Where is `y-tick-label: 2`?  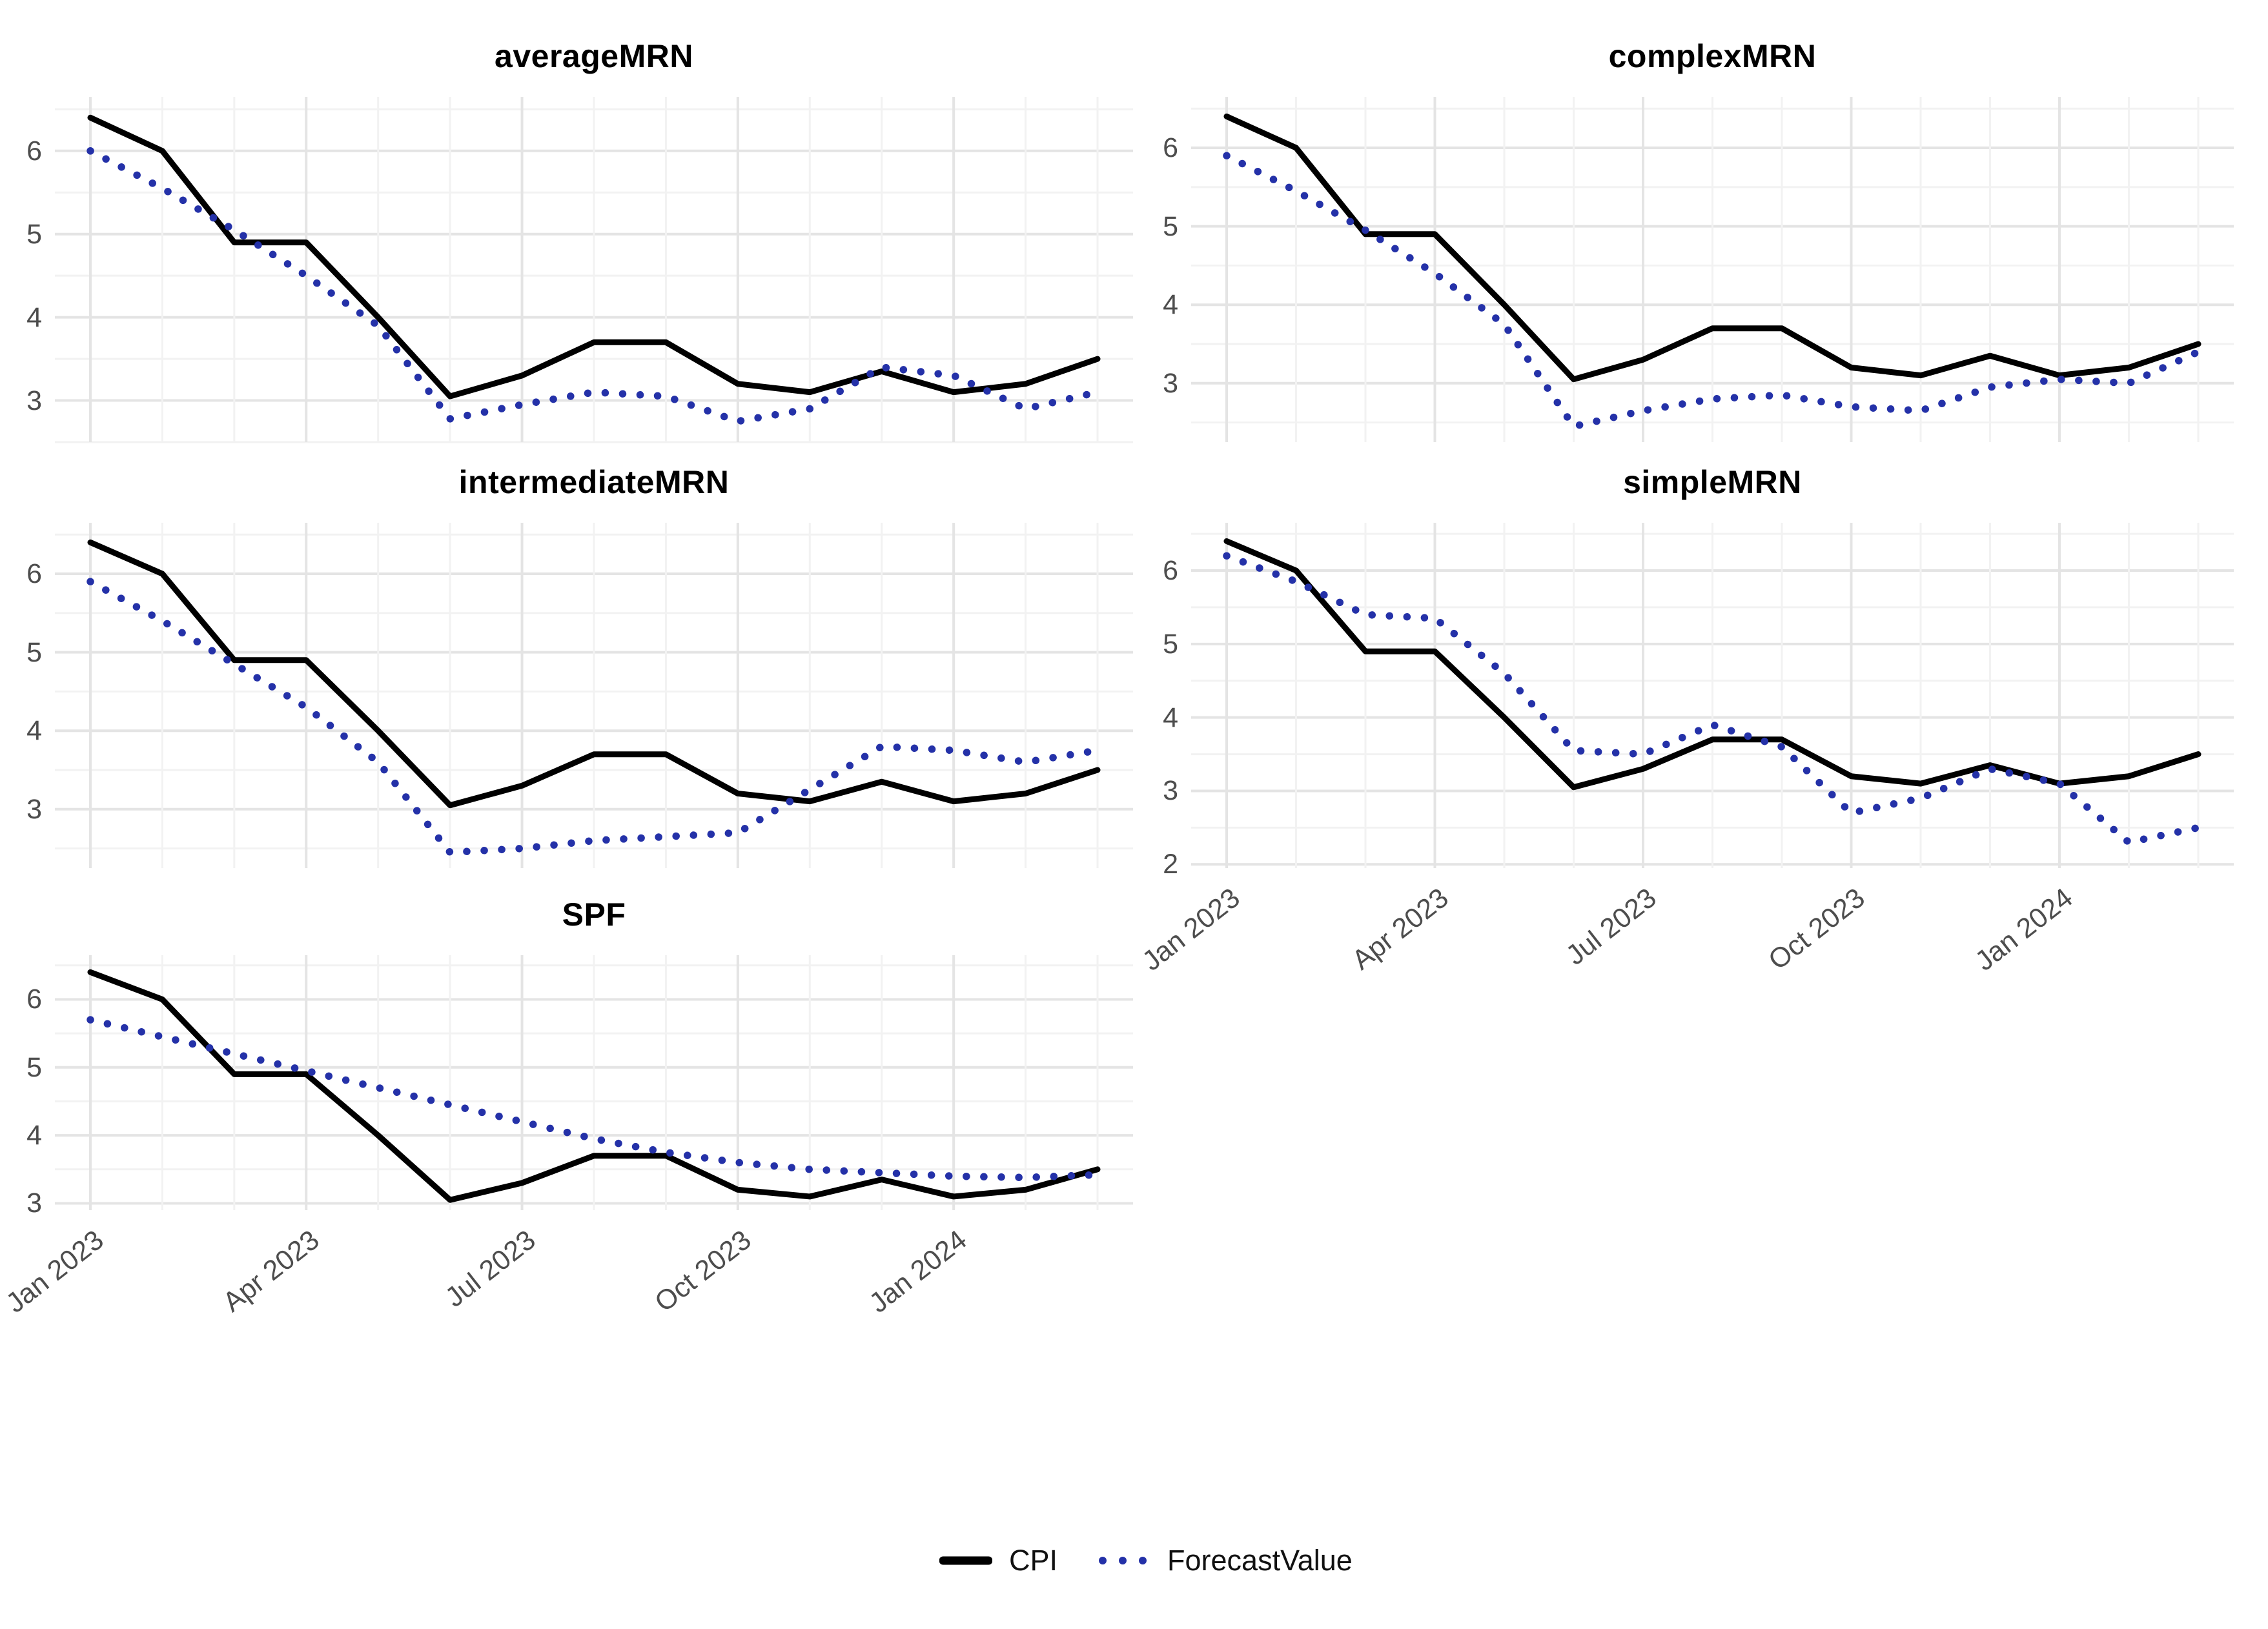 y-tick-label: 2 is located at coordinates (1170, 864).